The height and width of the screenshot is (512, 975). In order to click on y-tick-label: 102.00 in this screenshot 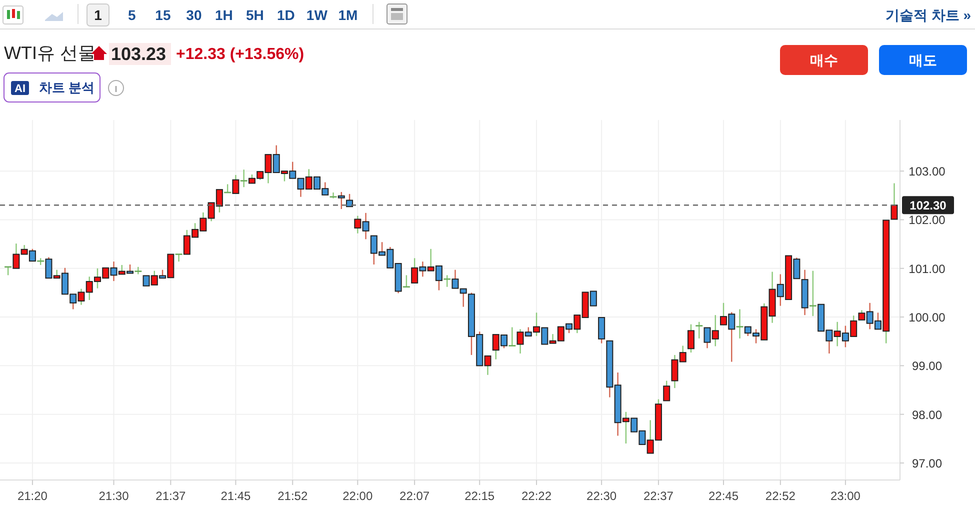, I will do `click(927, 220)`.